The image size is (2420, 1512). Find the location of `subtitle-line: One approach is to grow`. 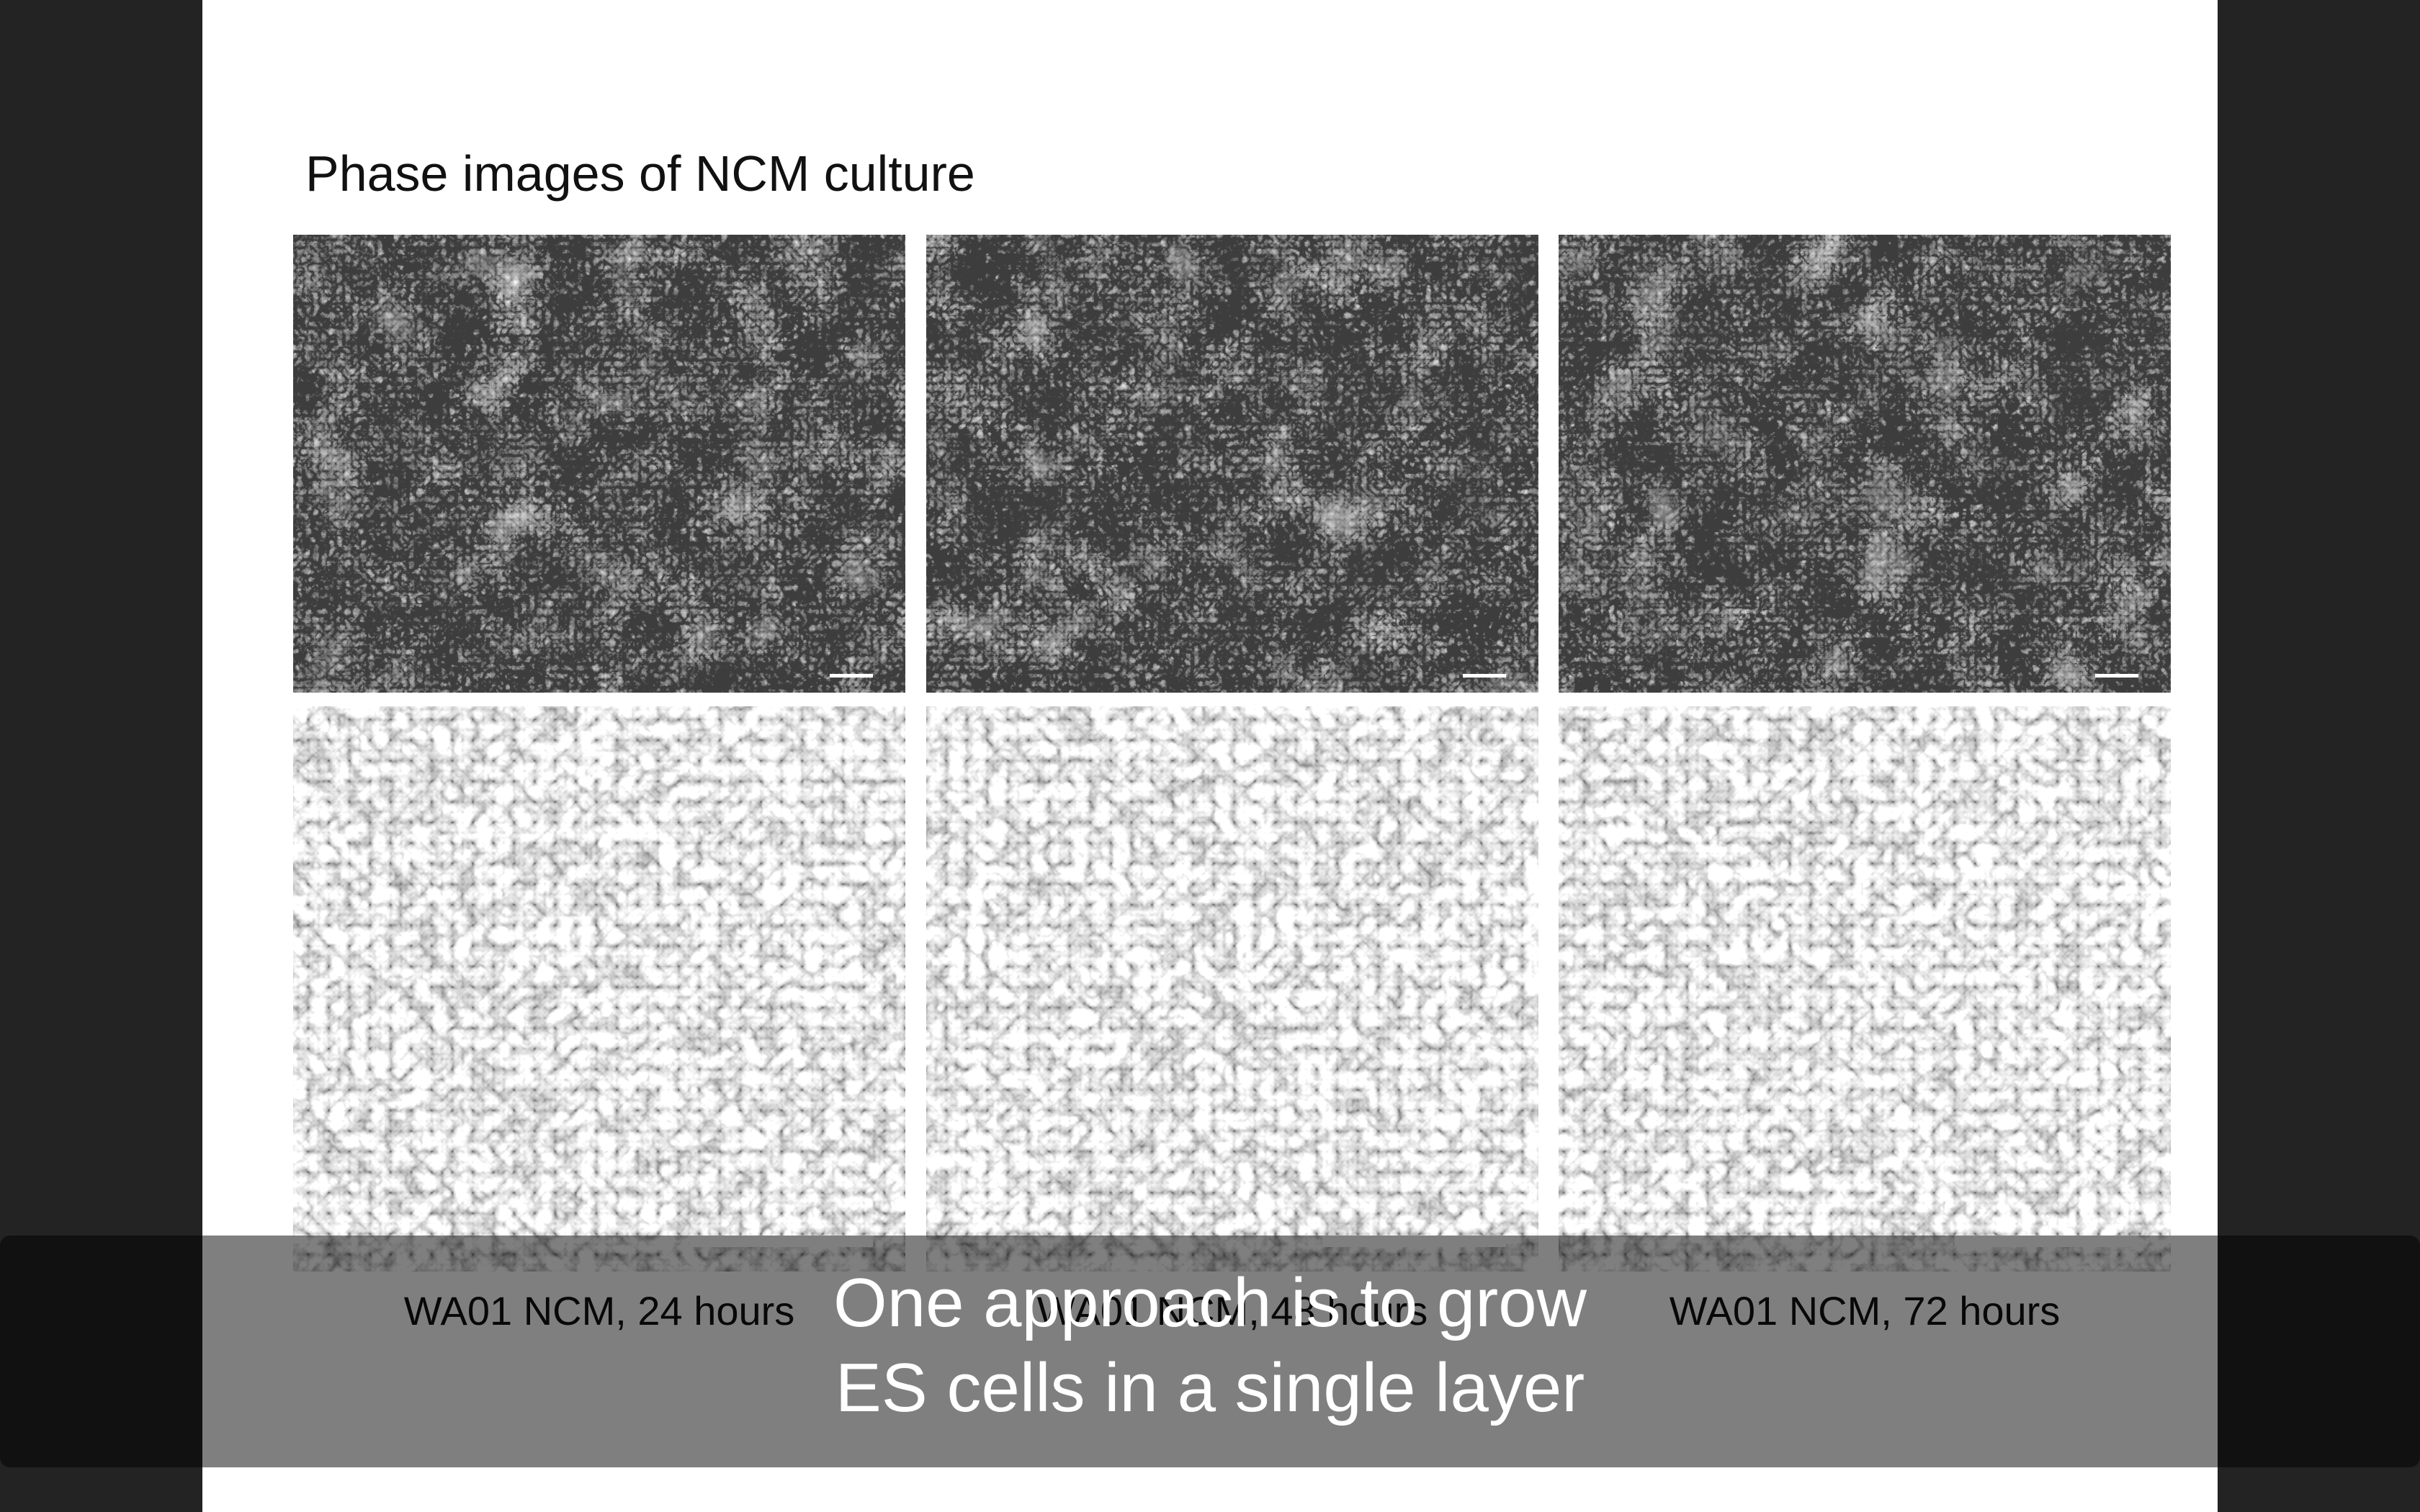

subtitle-line: One approach is to grow is located at coordinates (1210, 1302).